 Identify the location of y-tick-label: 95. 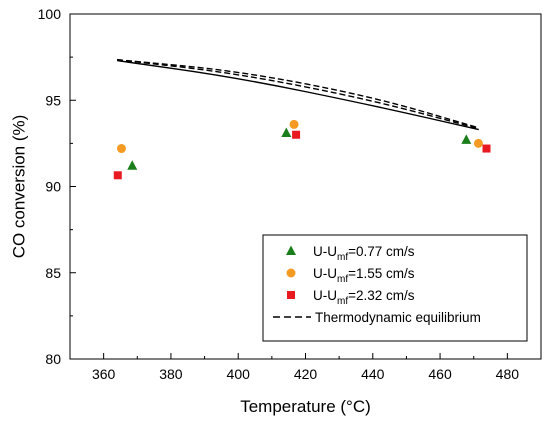
(53, 100).